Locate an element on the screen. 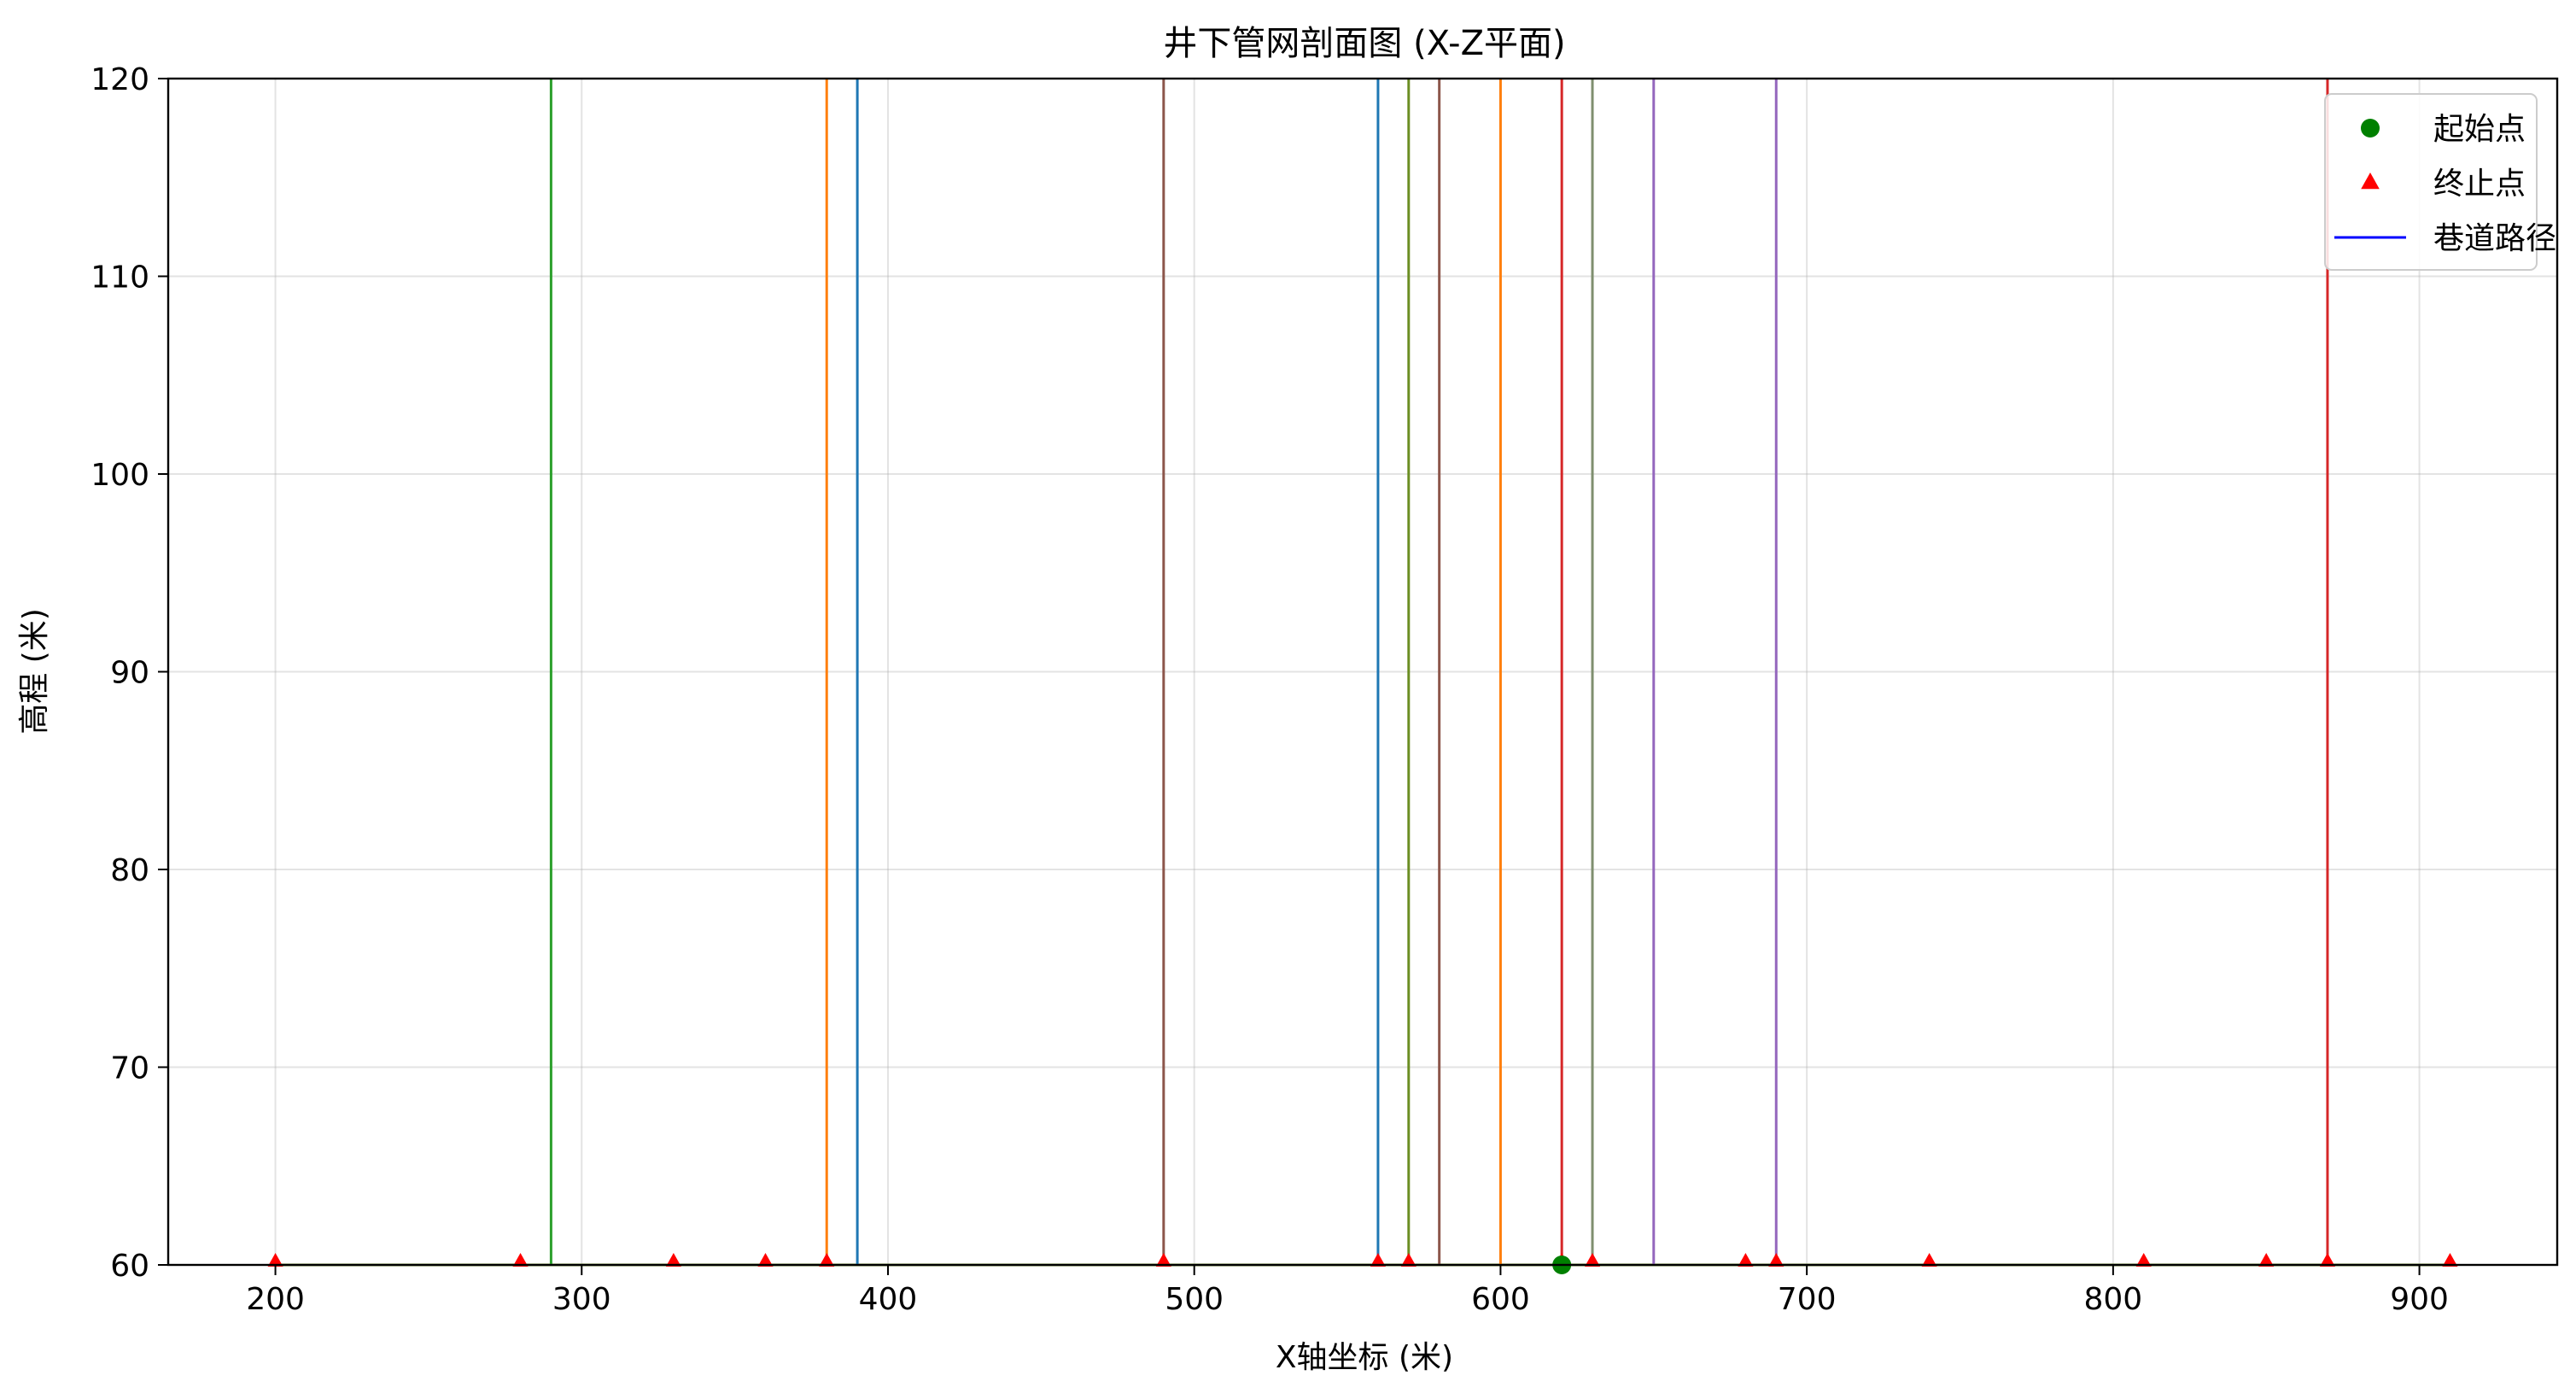 The width and height of the screenshot is (2576, 1399). y-axis-label: 高程 (米) is located at coordinates (34, 671).